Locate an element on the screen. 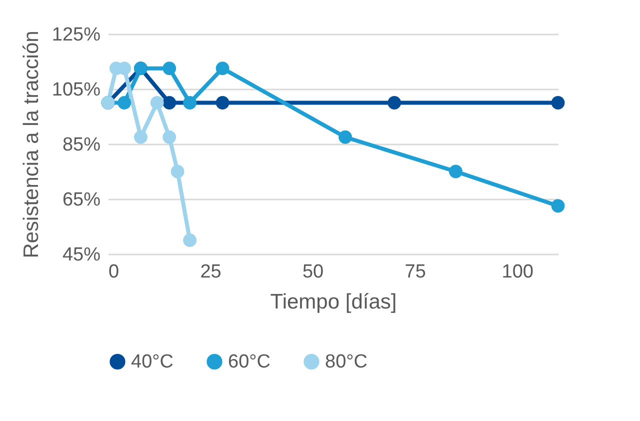 The image size is (640, 421). y-axis-title: Resistencia a la tracción is located at coordinates (31, 144).